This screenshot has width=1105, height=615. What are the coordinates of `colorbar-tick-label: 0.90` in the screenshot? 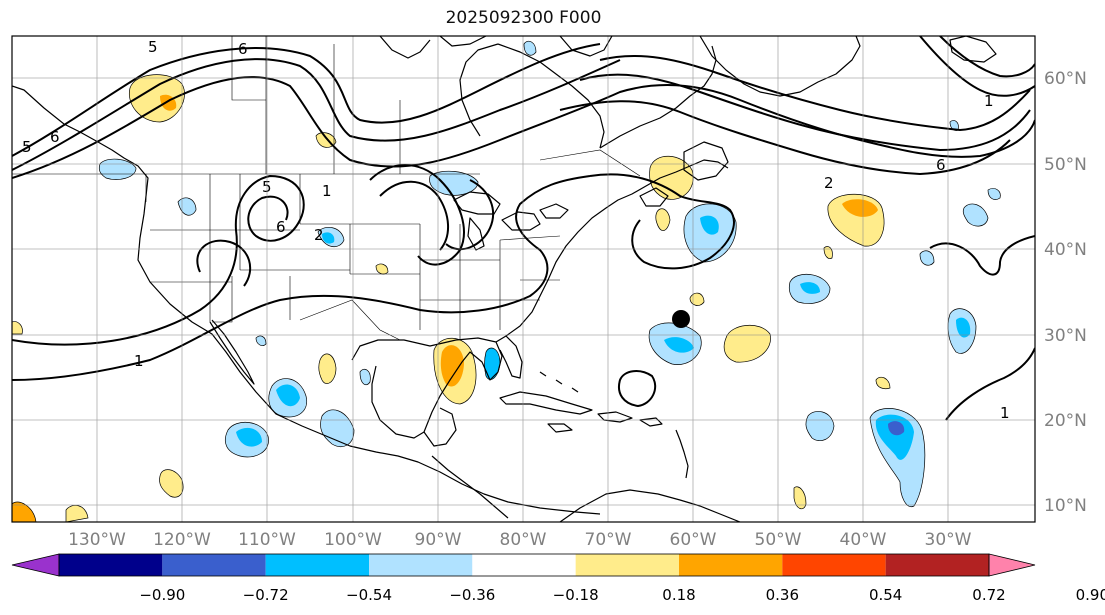 It's located at (1090, 595).